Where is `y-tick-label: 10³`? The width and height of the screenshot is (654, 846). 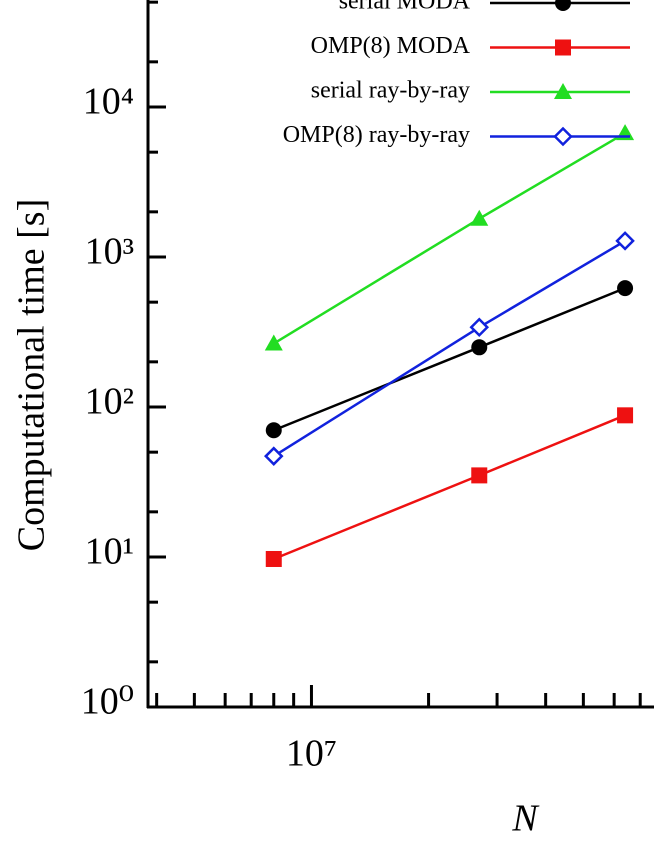 y-tick-label: 10³ is located at coordinates (109, 252).